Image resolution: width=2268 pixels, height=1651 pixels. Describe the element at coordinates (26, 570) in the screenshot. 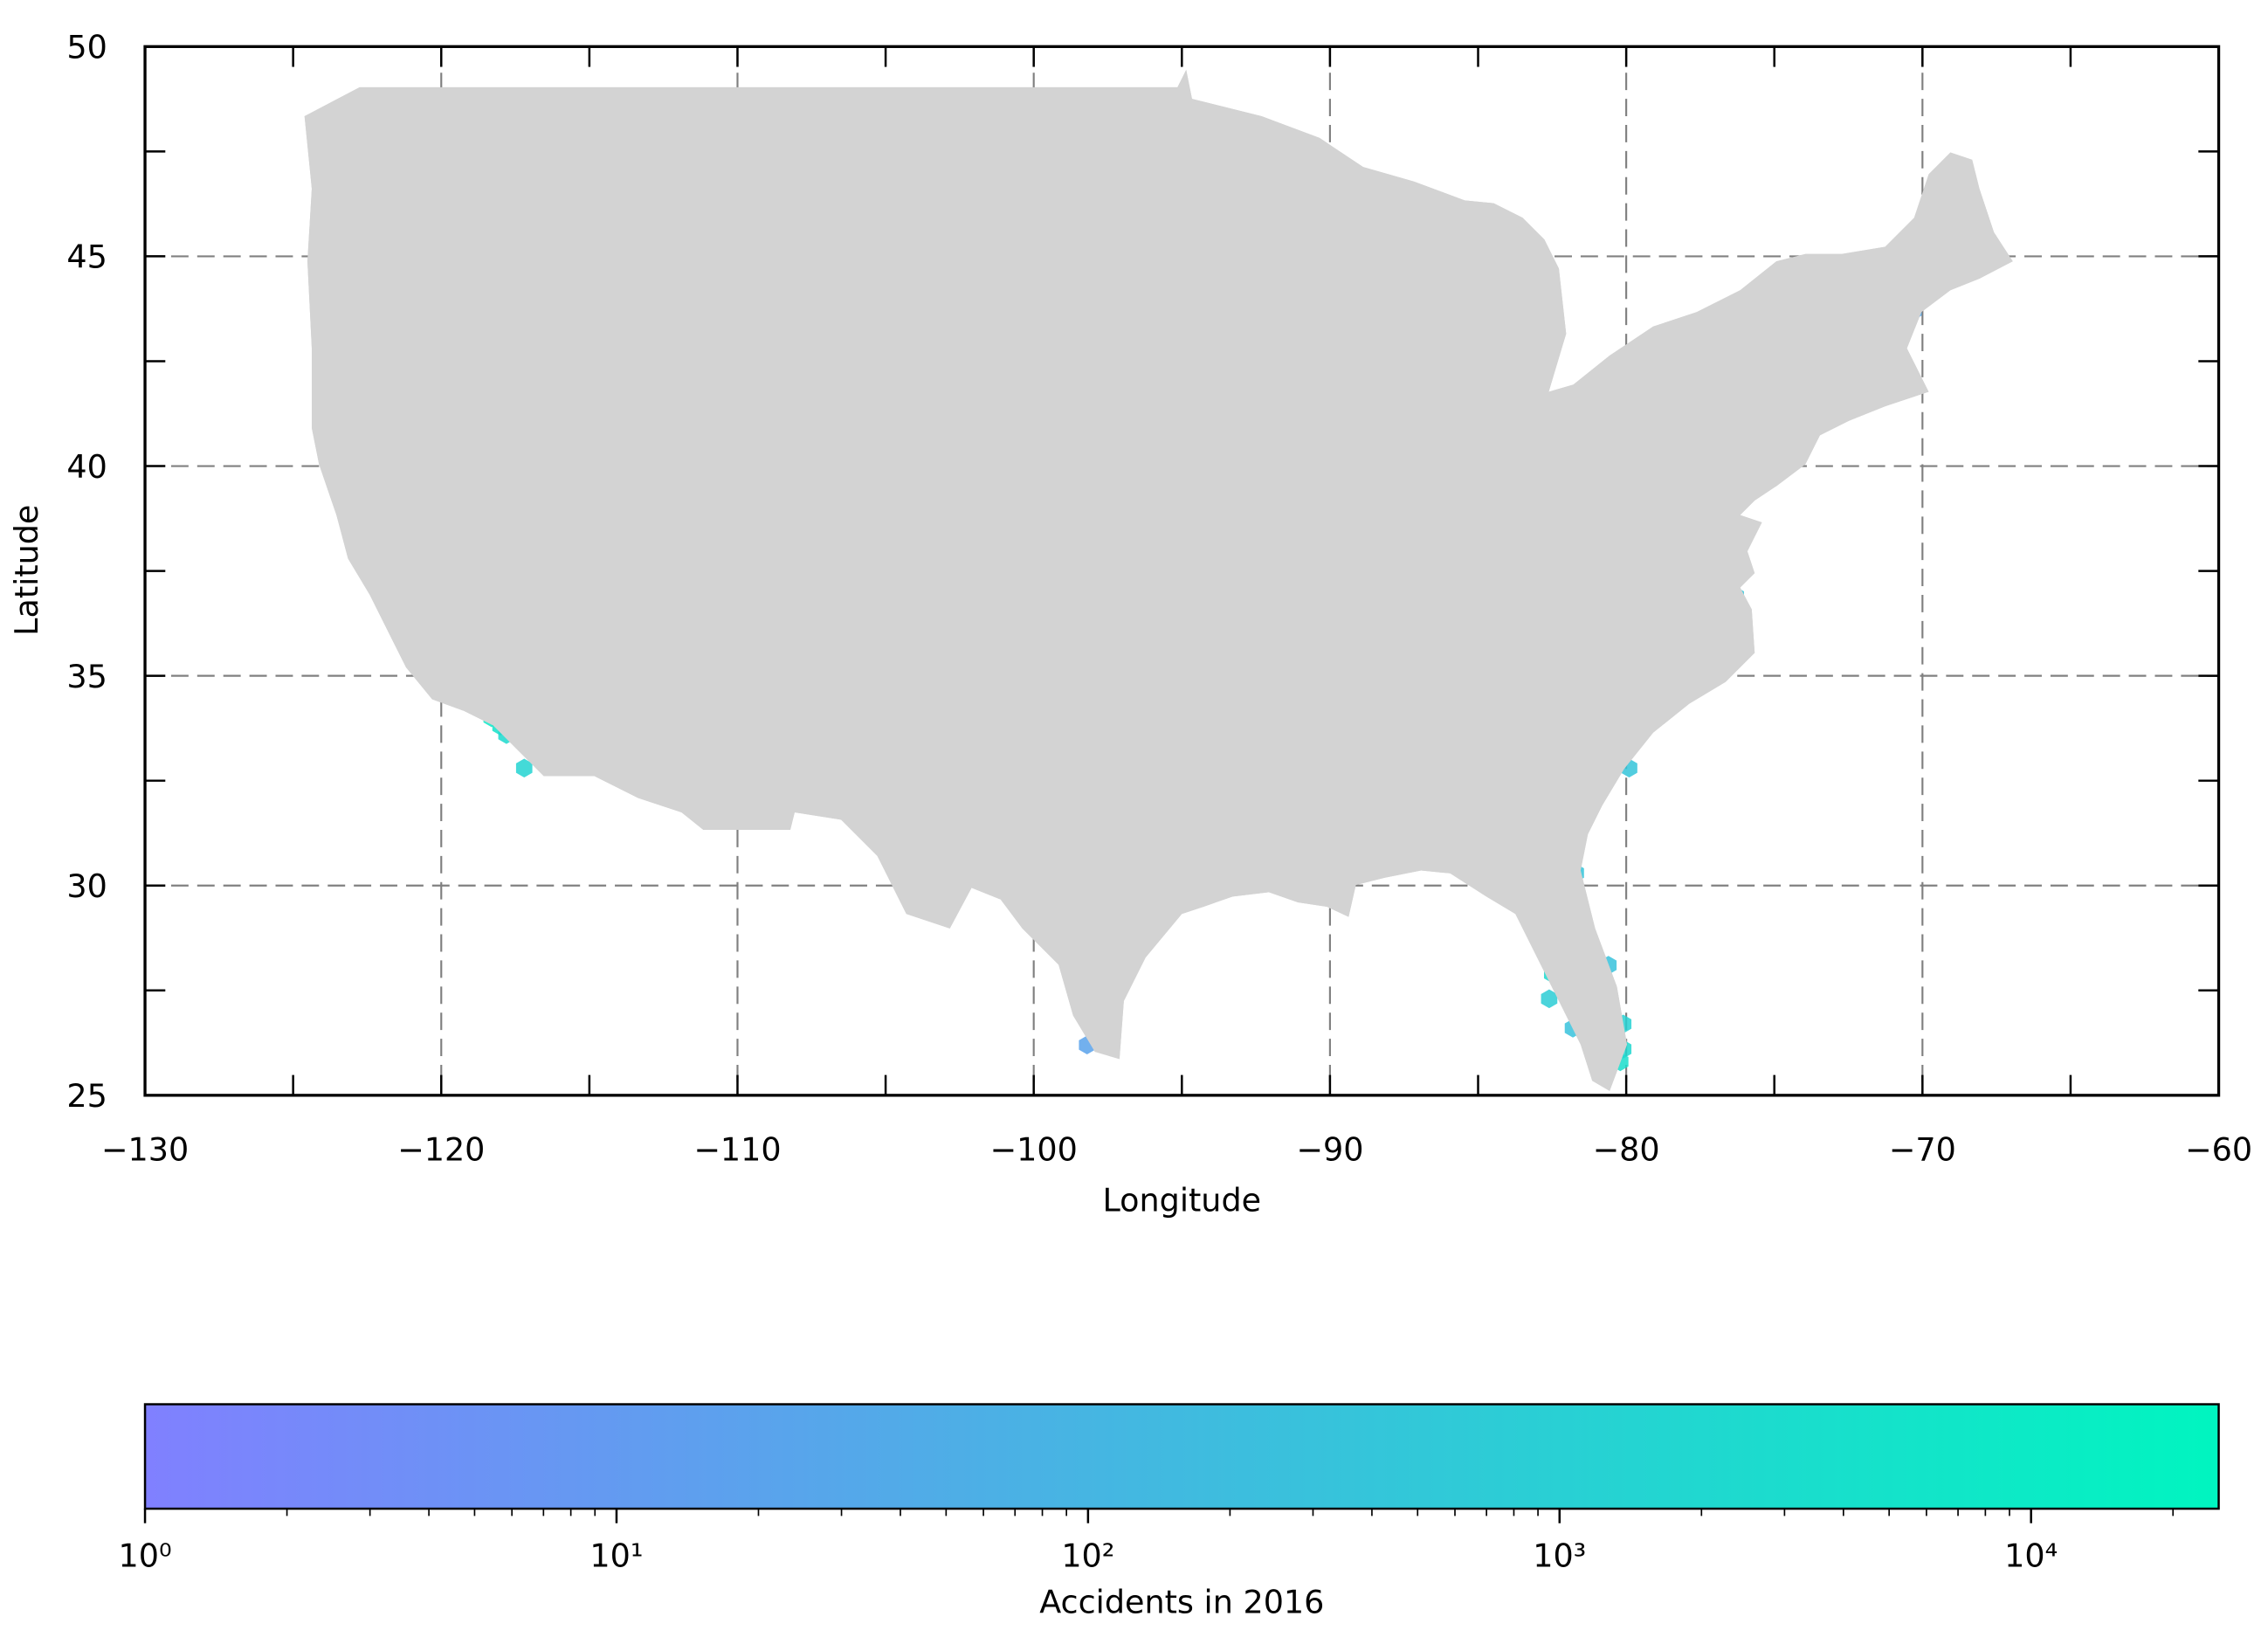

I see `y-axis-label: Latitude` at that location.